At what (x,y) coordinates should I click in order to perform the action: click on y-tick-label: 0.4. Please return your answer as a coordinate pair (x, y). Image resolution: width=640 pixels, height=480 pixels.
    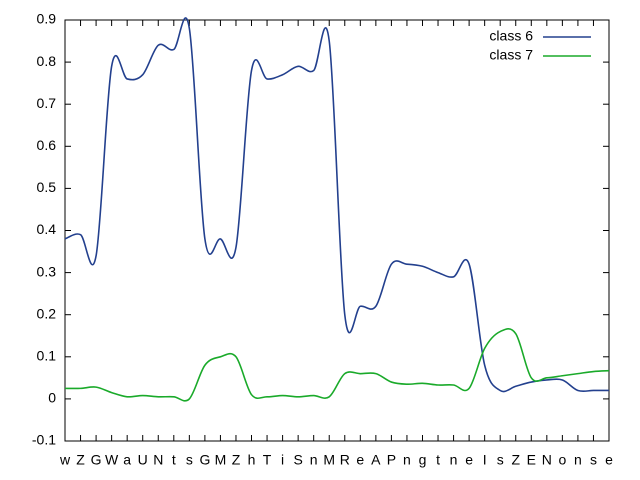
    Looking at the image, I should click on (47, 229).